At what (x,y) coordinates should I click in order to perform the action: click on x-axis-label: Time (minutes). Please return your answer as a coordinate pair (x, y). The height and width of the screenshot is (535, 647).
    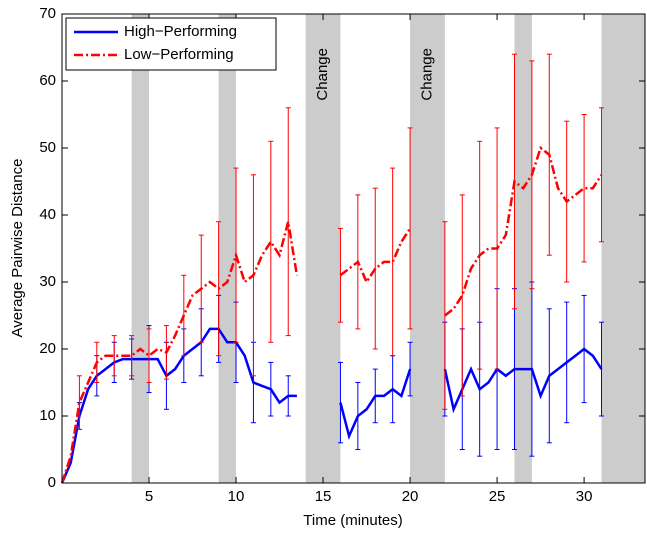
    Looking at the image, I should click on (352, 520).